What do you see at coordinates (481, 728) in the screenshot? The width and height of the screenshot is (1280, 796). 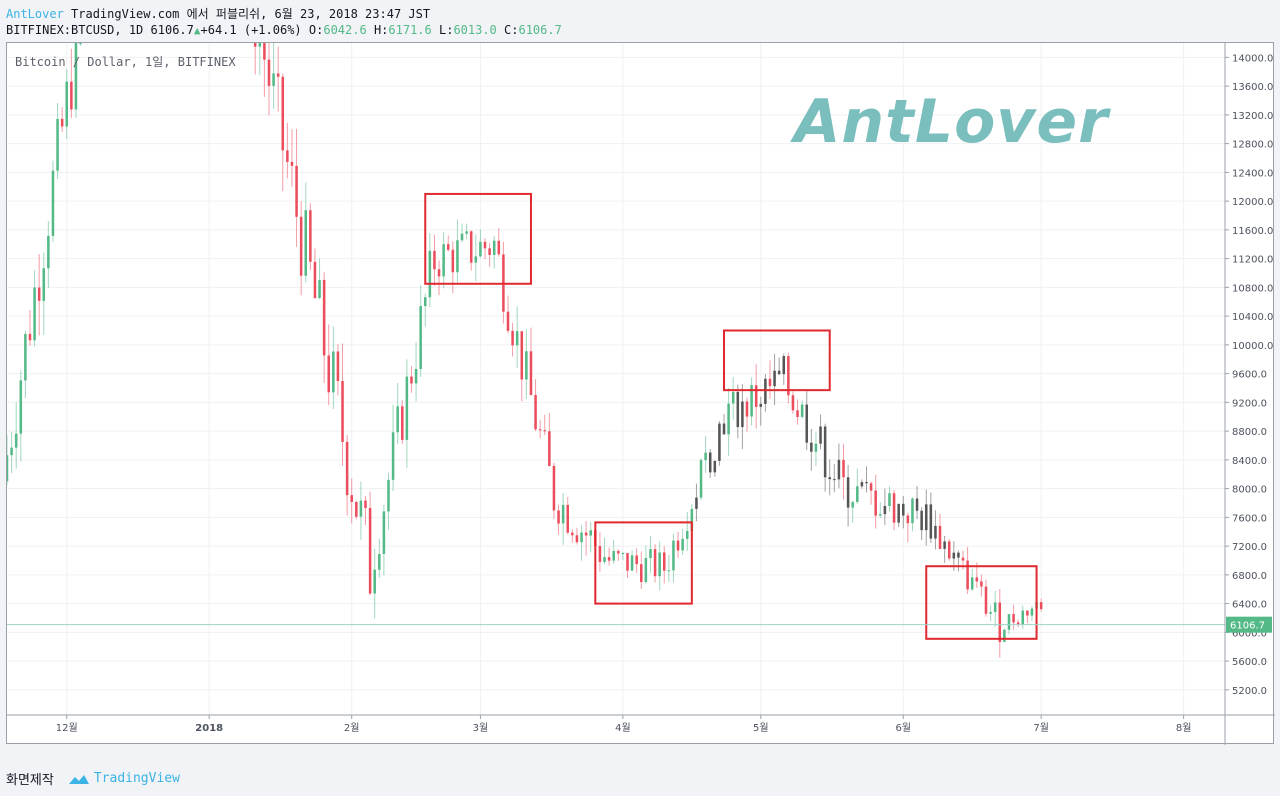 I see `x-tick-label: 3월` at bounding box center [481, 728].